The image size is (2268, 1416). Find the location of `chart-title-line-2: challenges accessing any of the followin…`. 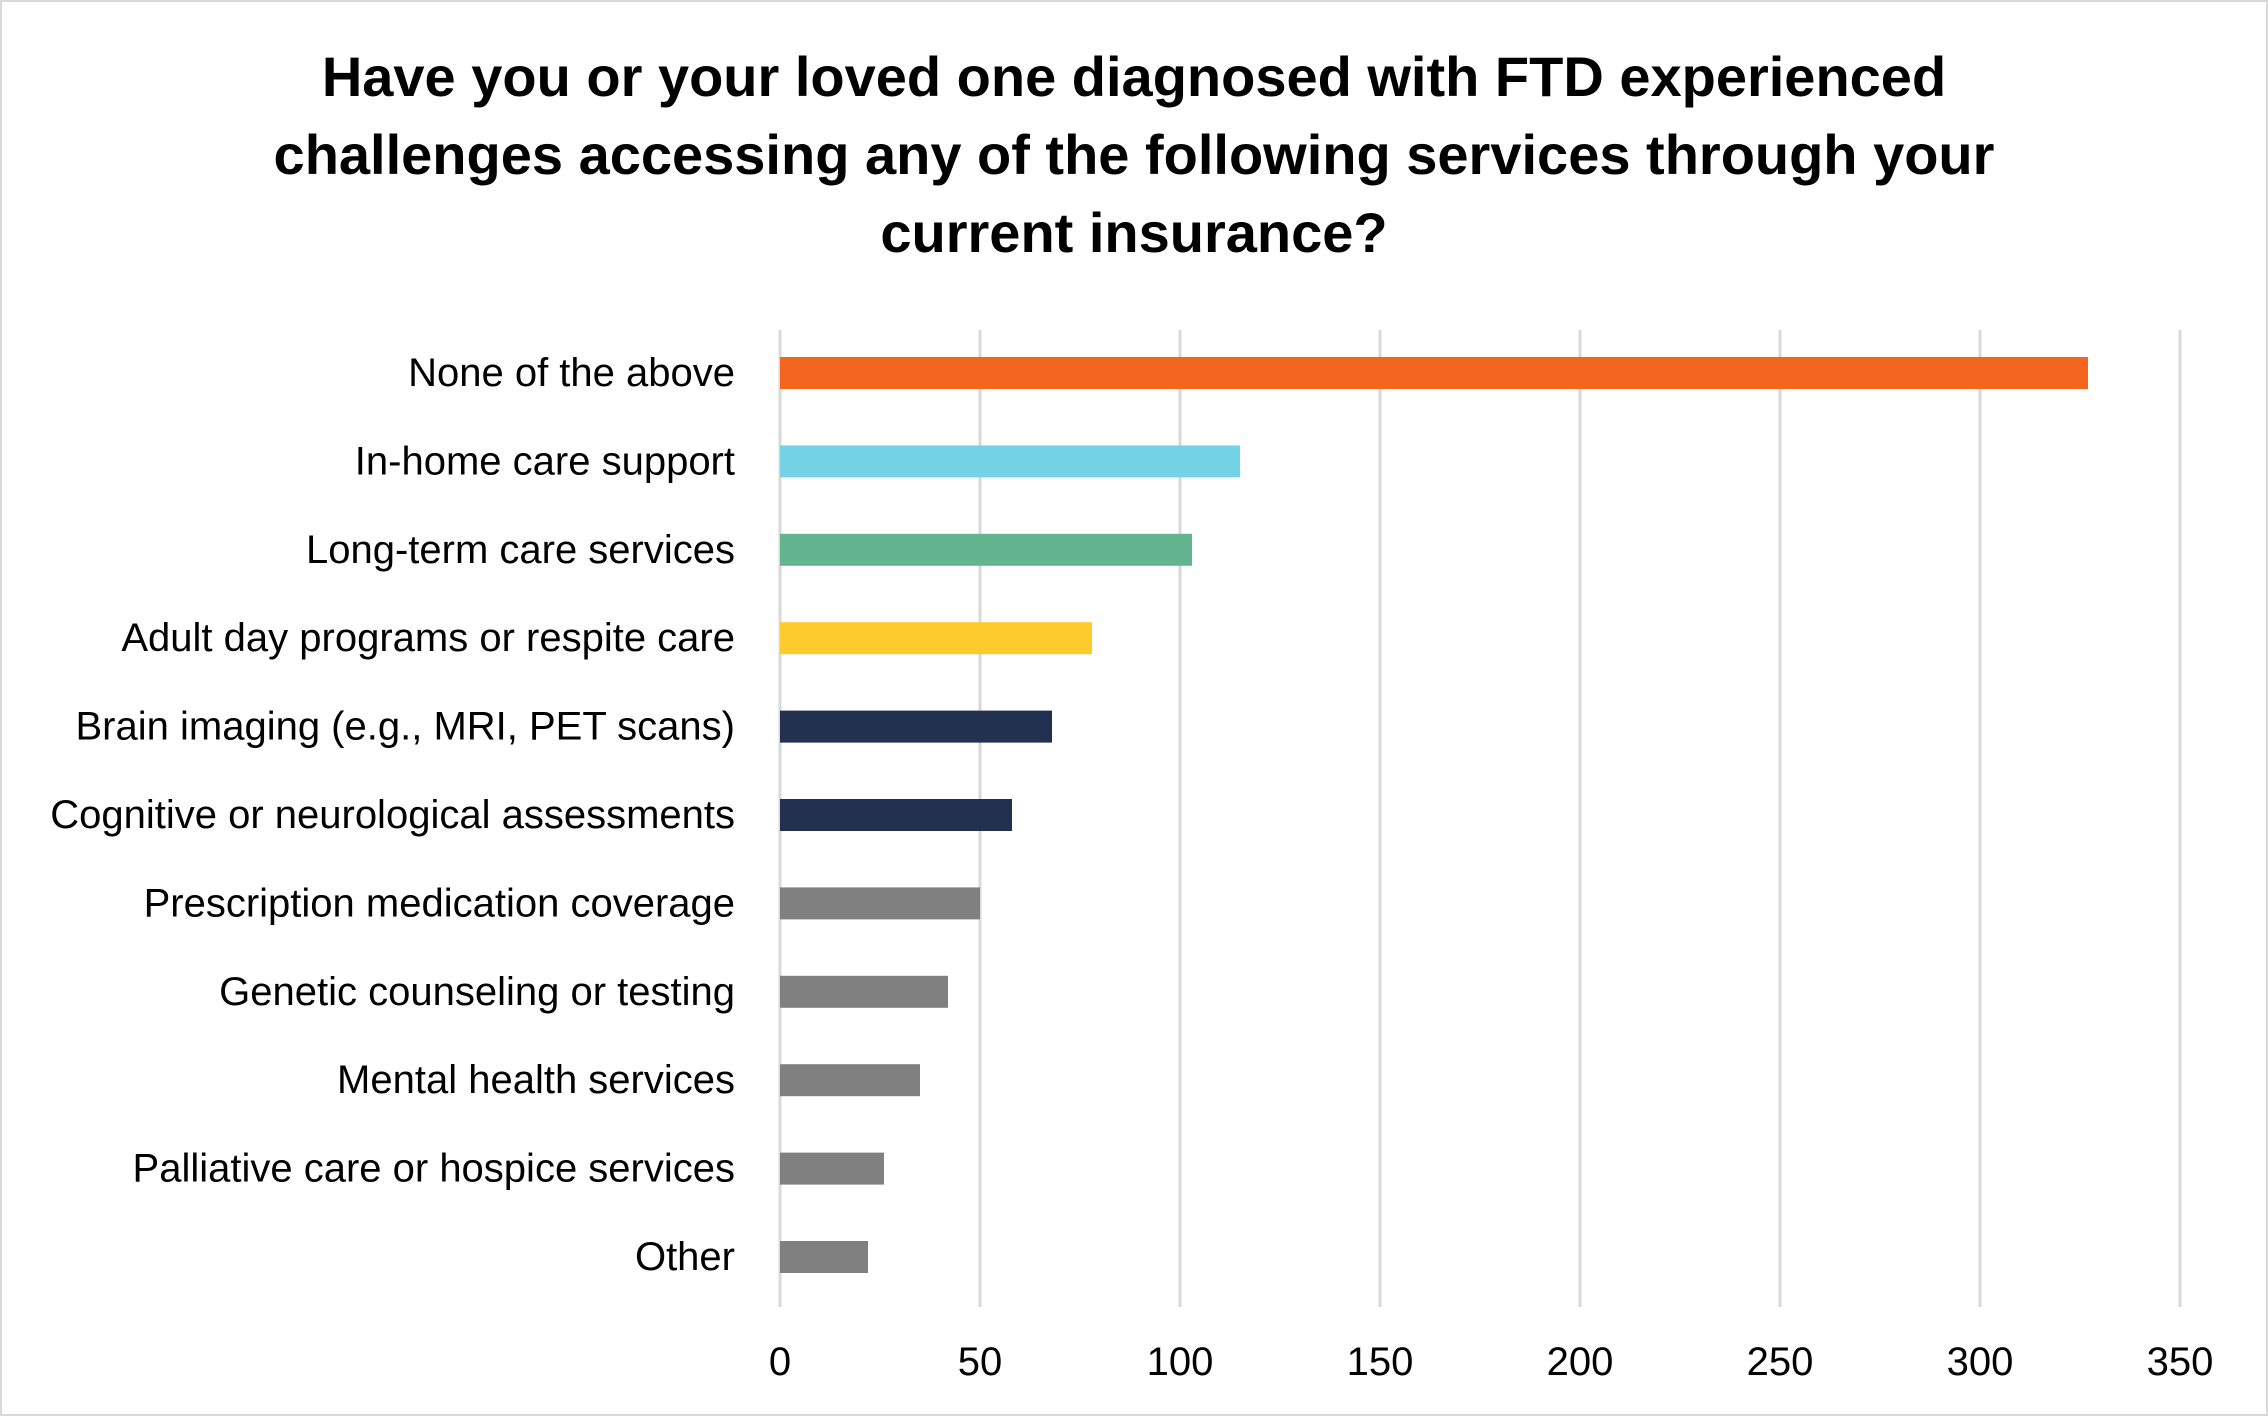

chart-title-line-2: challenges accessing any of the followin… is located at coordinates (1134, 154).